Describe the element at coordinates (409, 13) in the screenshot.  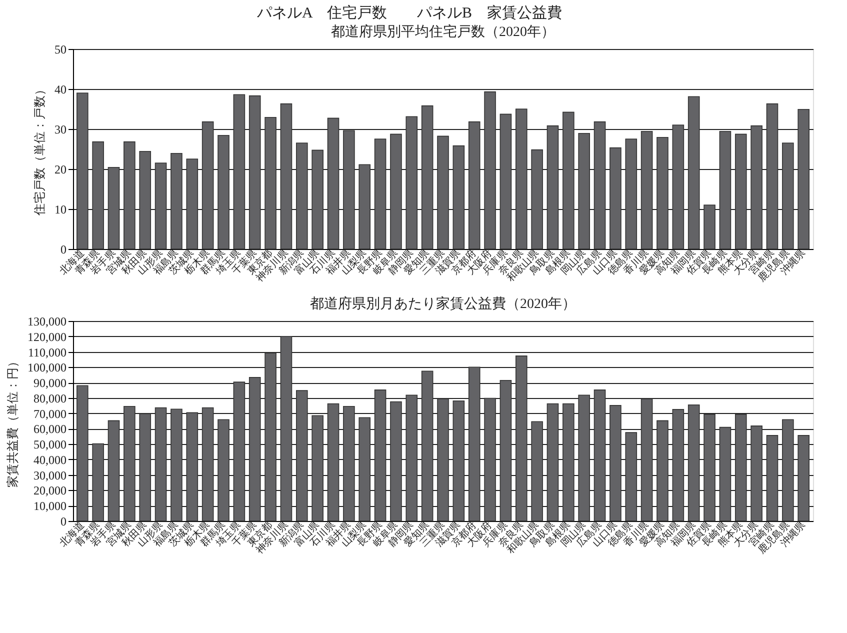
I see `text: パネルA 住宅戸数 パネルB 家賃公益費` at that location.